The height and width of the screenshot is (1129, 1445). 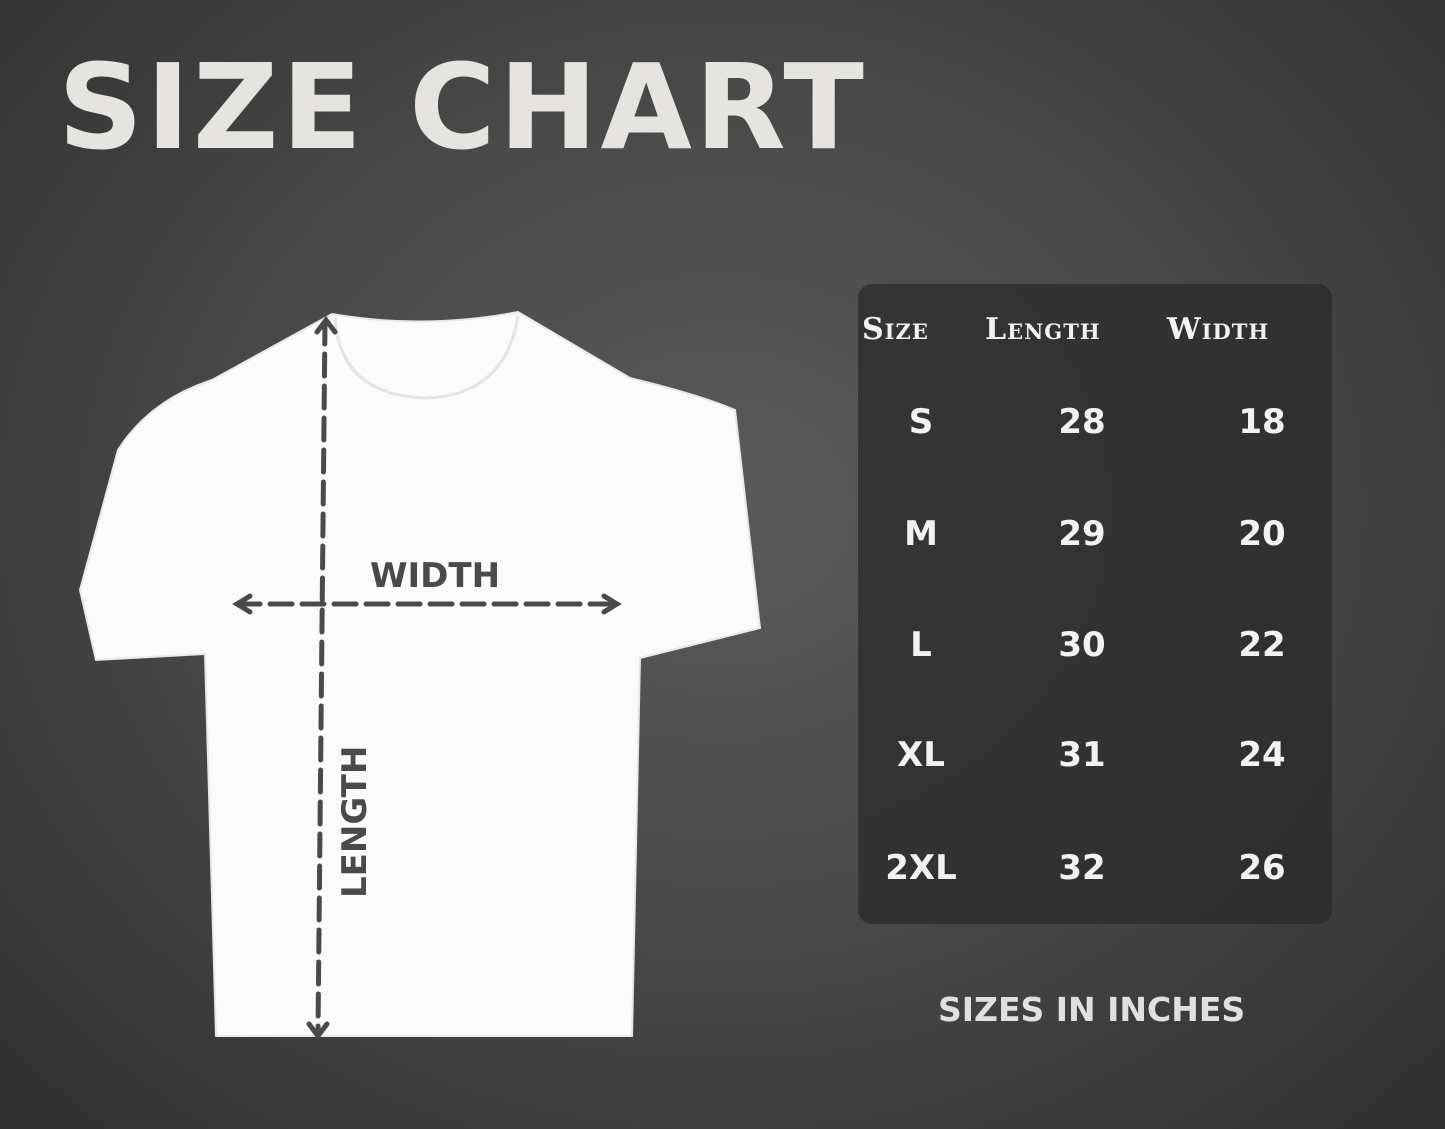 I want to click on size-cell: L, so click(x=921, y=645).